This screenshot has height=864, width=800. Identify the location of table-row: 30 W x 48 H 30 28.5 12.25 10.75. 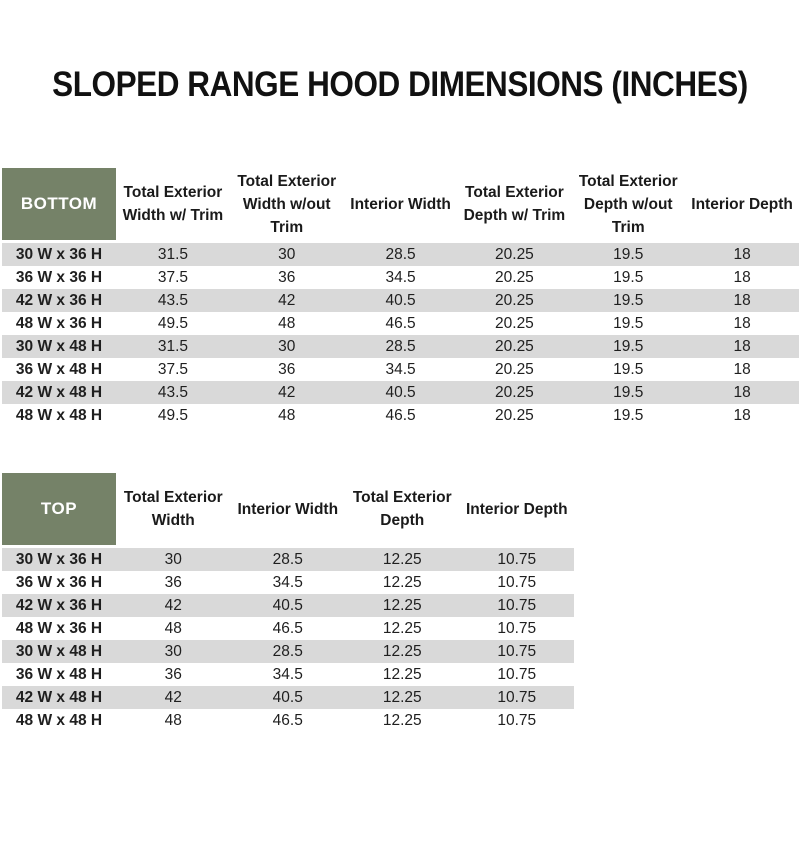
(288, 651).